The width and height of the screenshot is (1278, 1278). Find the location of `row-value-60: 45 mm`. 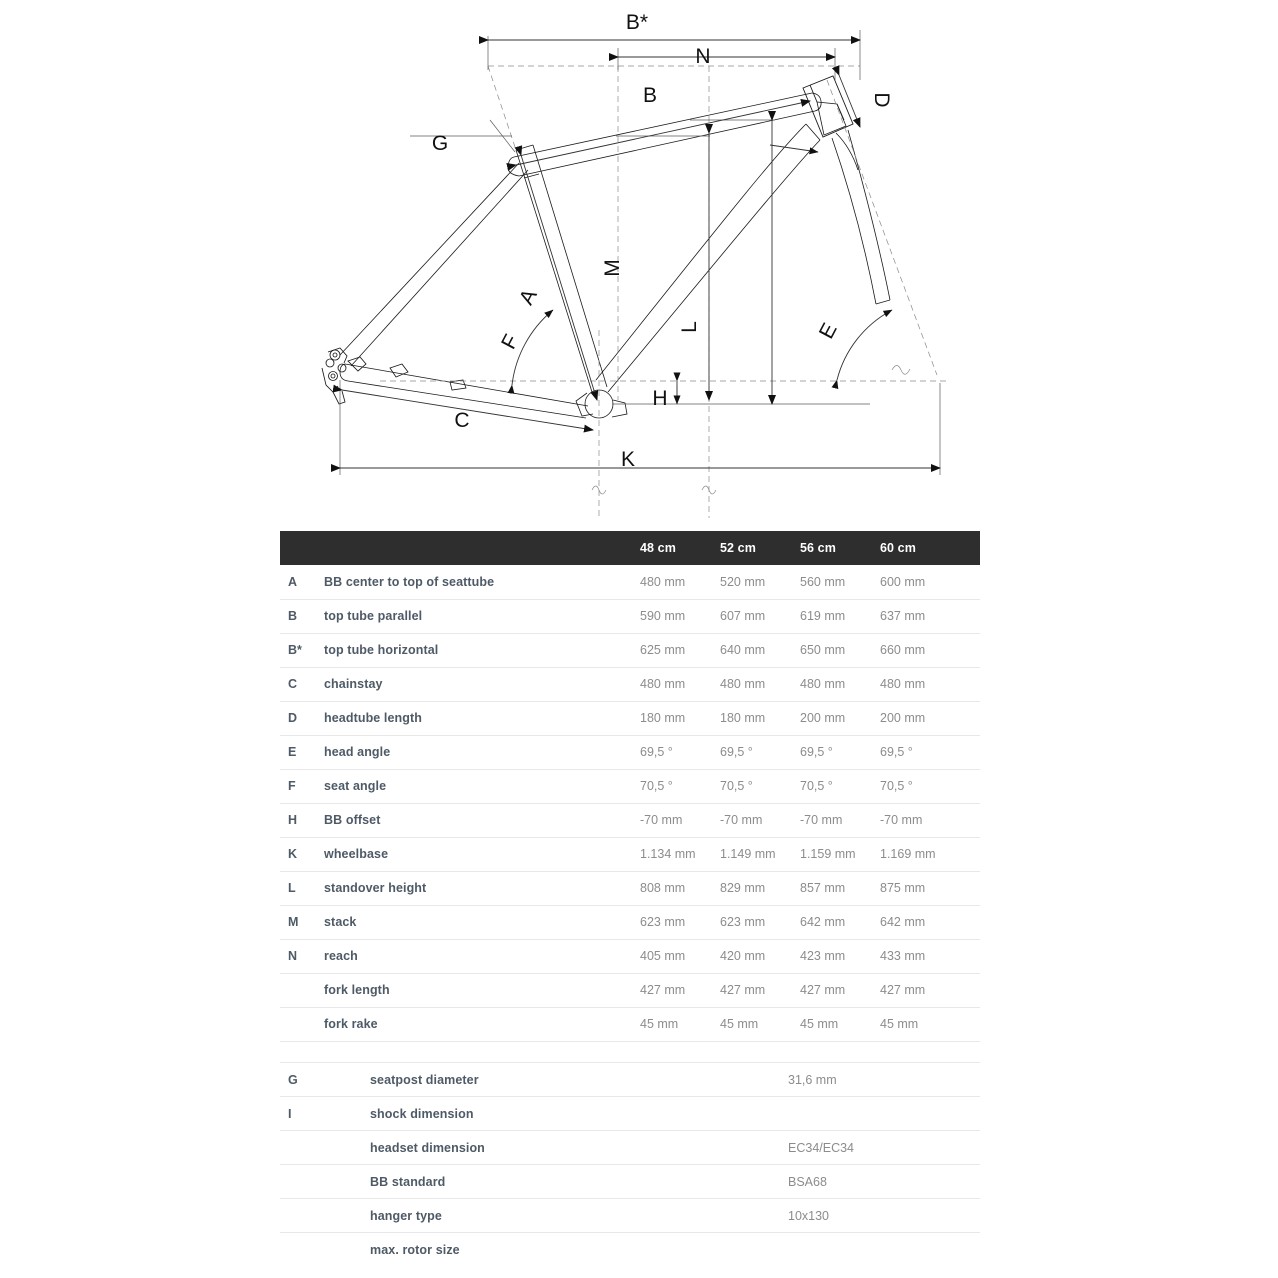

row-value-60: 45 mm is located at coordinates (920, 1024).